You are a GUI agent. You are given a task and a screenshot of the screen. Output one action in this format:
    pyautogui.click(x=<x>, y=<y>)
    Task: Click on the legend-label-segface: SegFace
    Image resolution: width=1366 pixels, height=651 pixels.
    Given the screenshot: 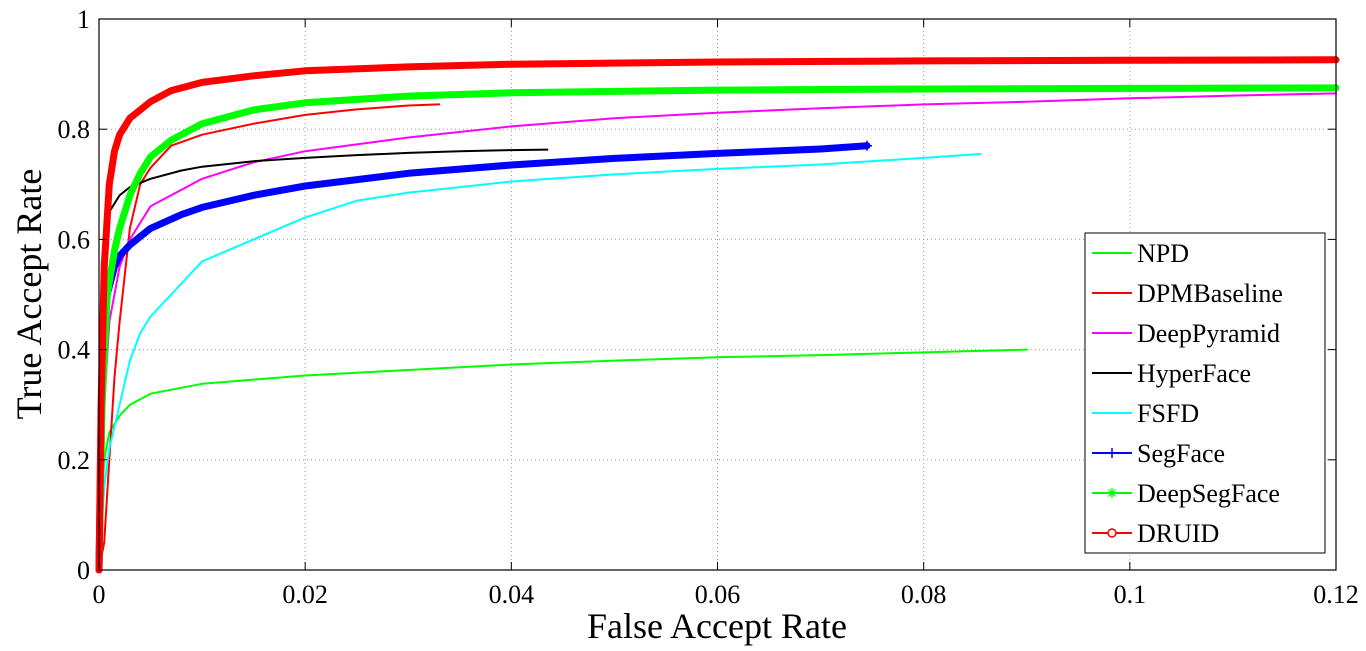 What is the action you would take?
    pyautogui.click(x=1181, y=453)
    